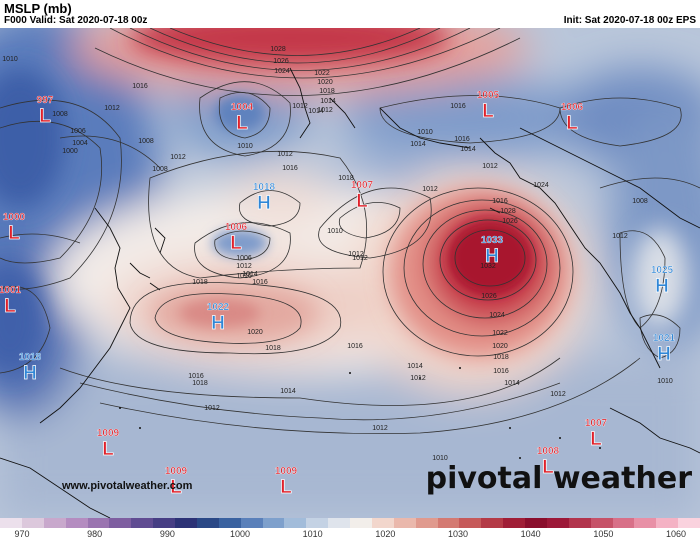 The width and height of the screenshot is (700, 541). What do you see at coordinates (548, 451) in the screenshot?
I see `low-pressure-value: 1008` at bounding box center [548, 451].